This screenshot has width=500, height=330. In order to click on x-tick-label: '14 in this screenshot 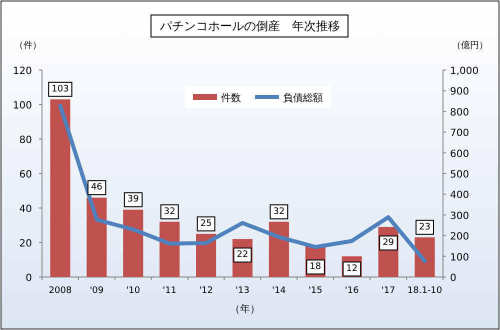, I will do `click(279, 291)`.